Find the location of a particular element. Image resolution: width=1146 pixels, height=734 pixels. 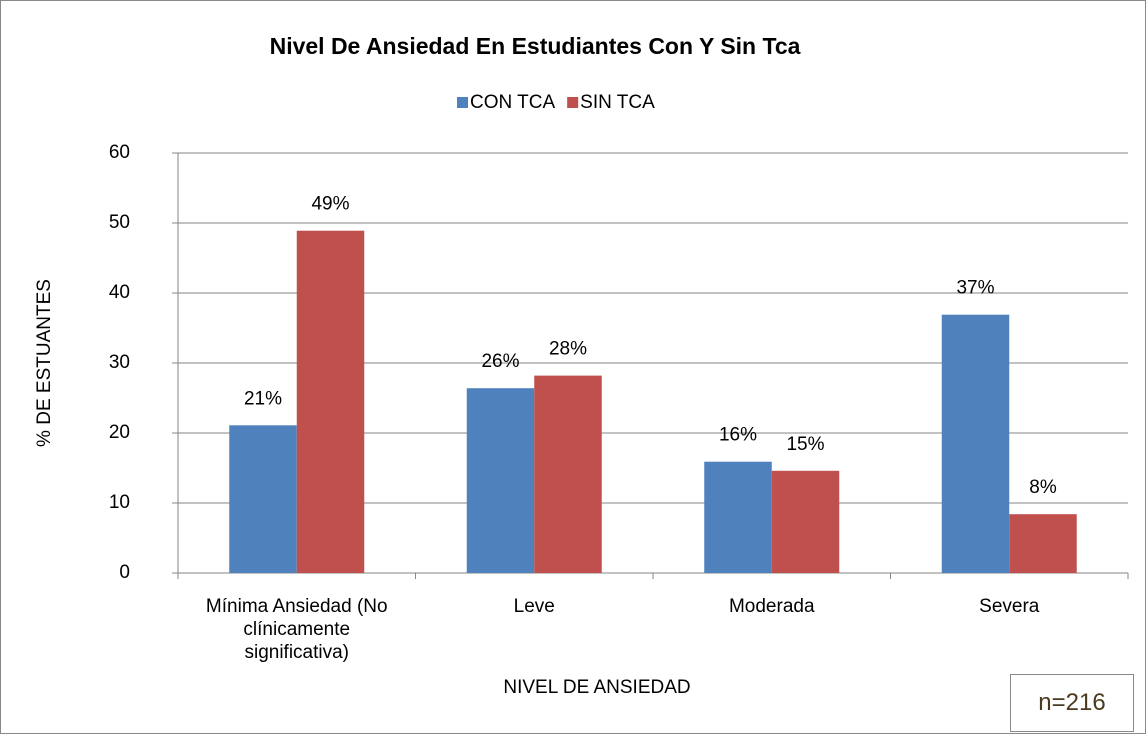

y-tick-label: 10 is located at coordinates (119, 502).